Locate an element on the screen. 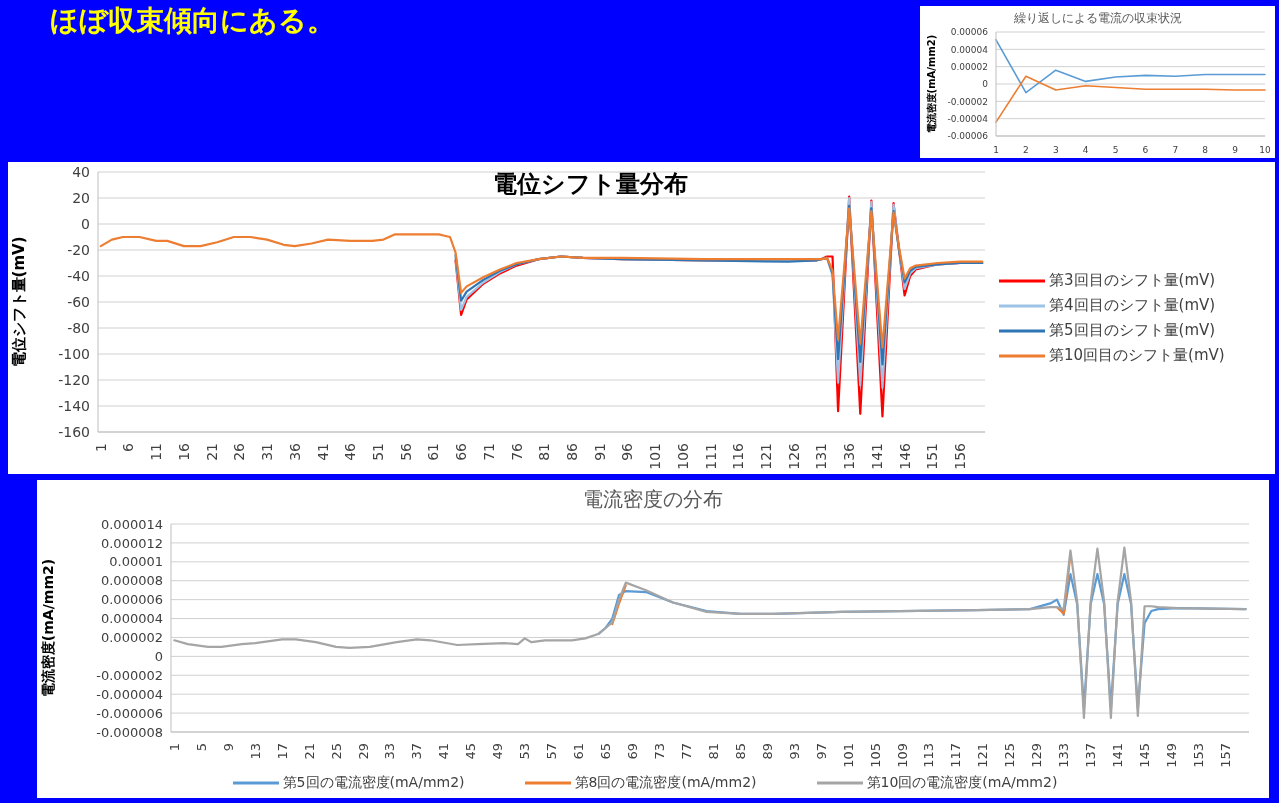 The width and height of the screenshot is (1279, 803). x-tick-label: 131 is located at coordinates (821, 456).